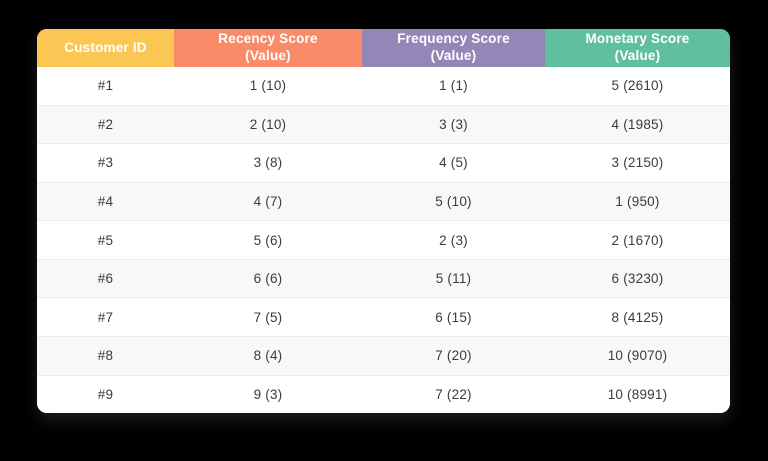 The height and width of the screenshot is (461, 768). Describe the element at coordinates (453, 356) in the screenshot. I see `cell-frequency-score: 7 (20)` at that location.